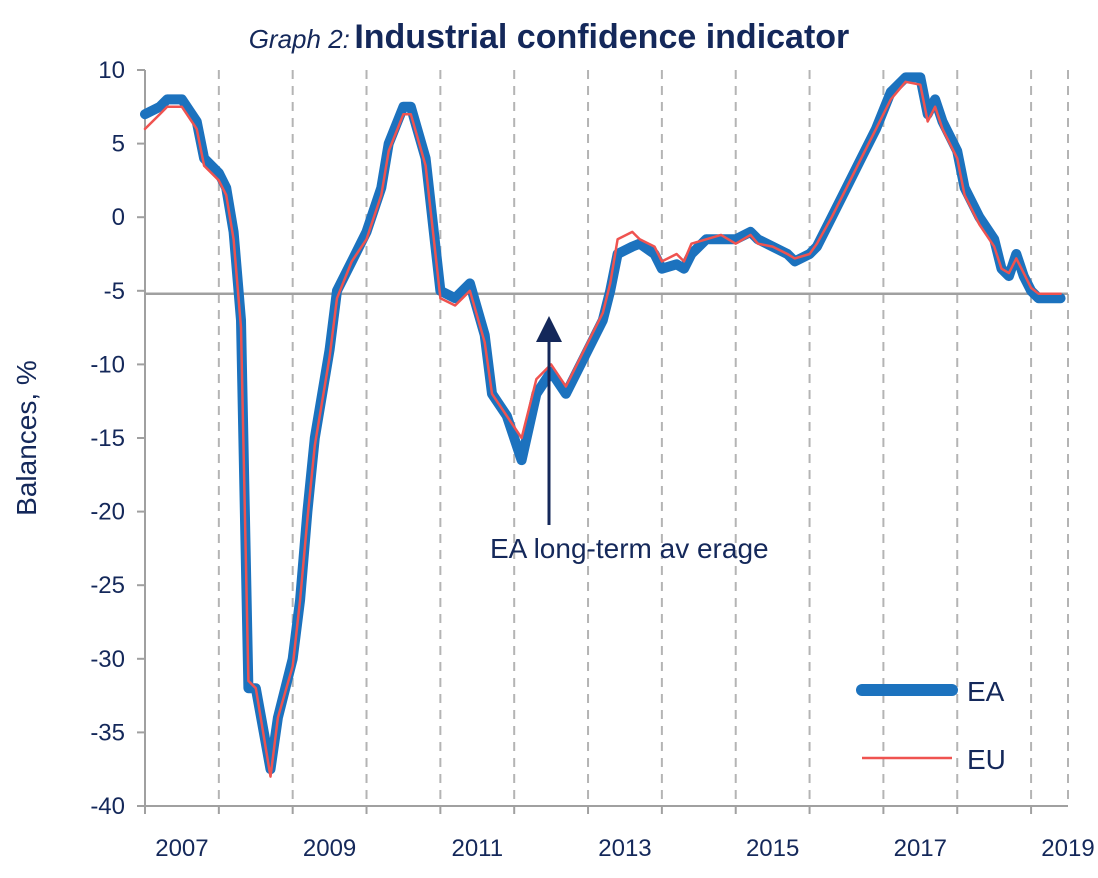 This screenshot has height=878, width=1098. What do you see at coordinates (920, 848) in the screenshot?
I see `x-tick-label: 2017` at bounding box center [920, 848].